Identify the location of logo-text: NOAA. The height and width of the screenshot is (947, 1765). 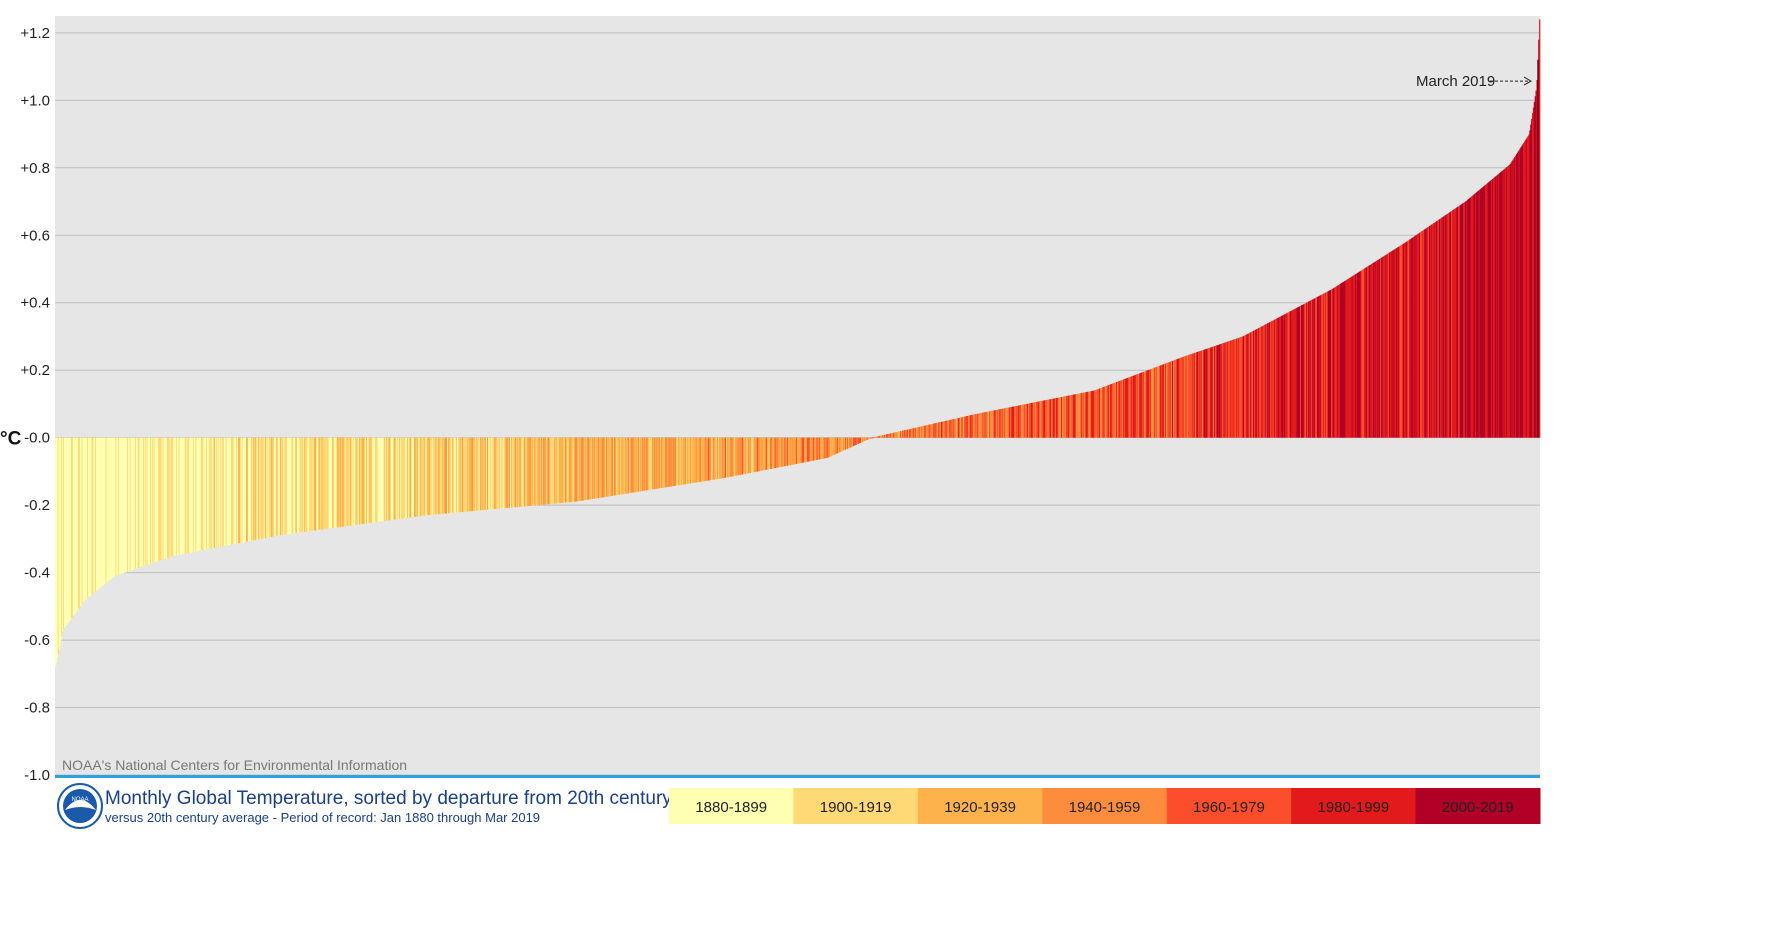
(79, 800).